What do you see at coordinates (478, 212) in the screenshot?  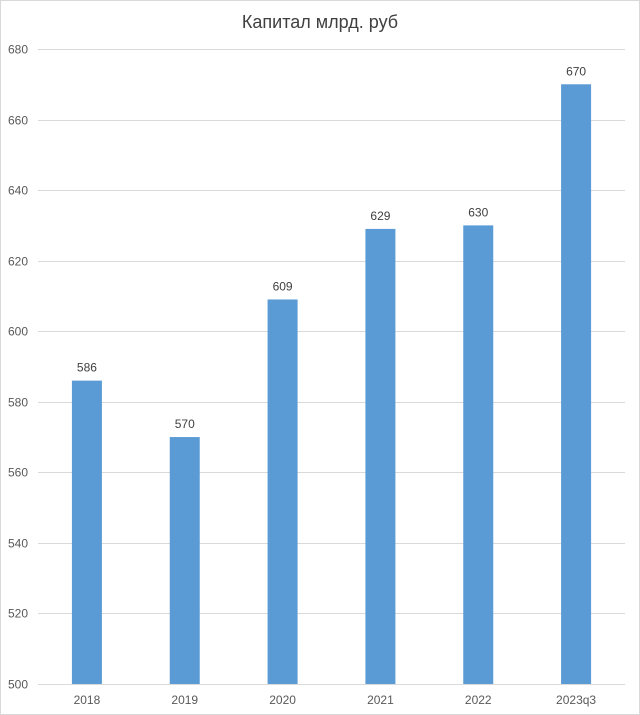 I see `data-label-2022: 630` at bounding box center [478, 212].